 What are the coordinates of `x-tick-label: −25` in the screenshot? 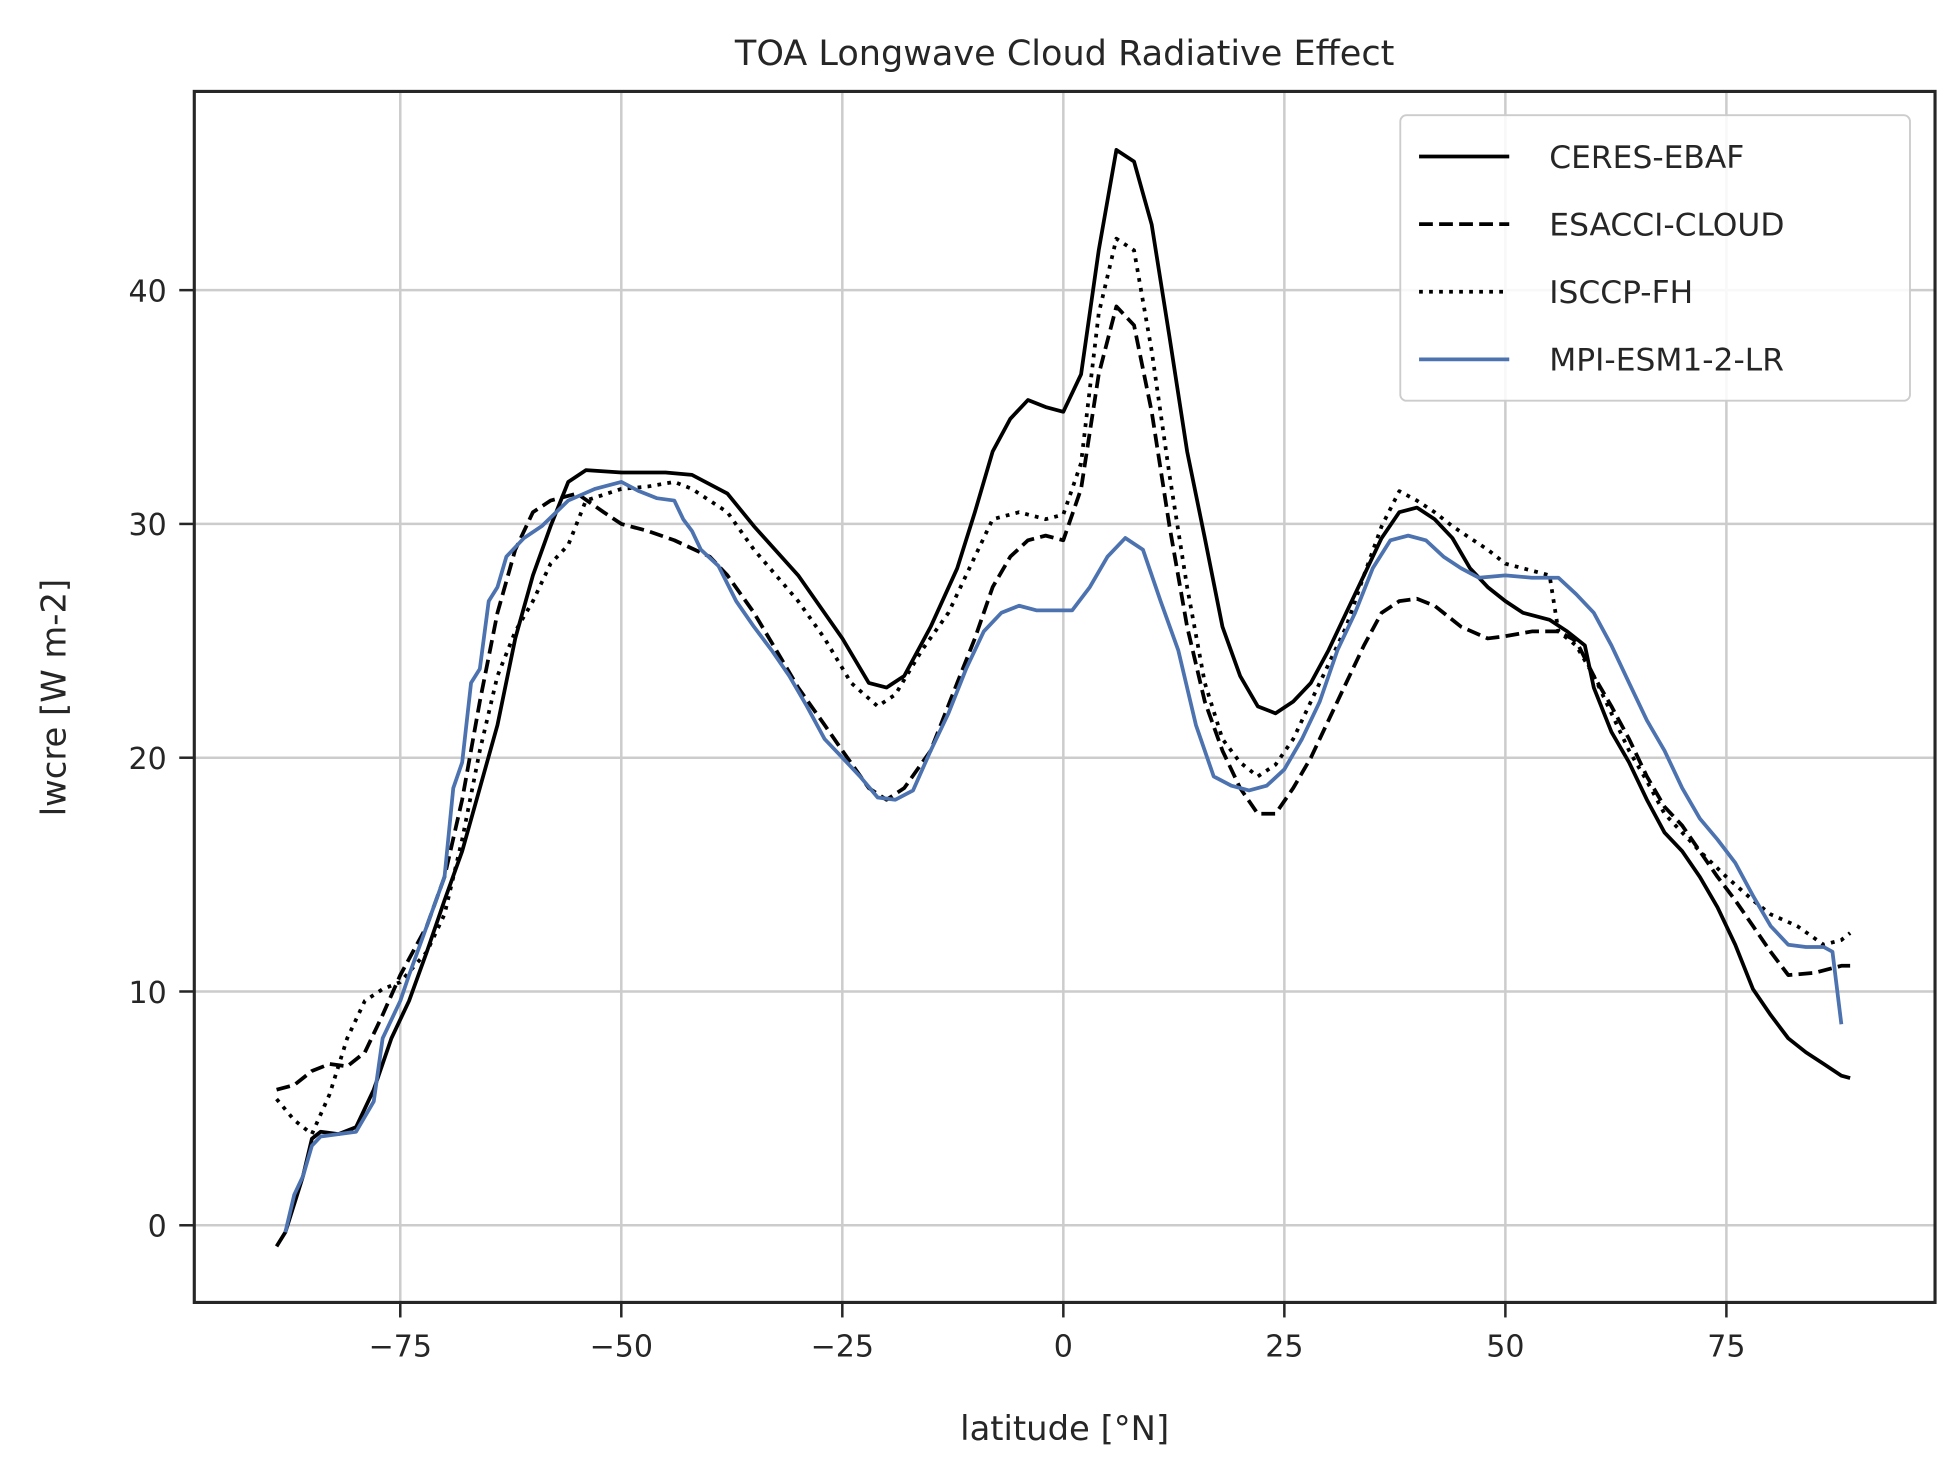 It's located at (842, 1346).